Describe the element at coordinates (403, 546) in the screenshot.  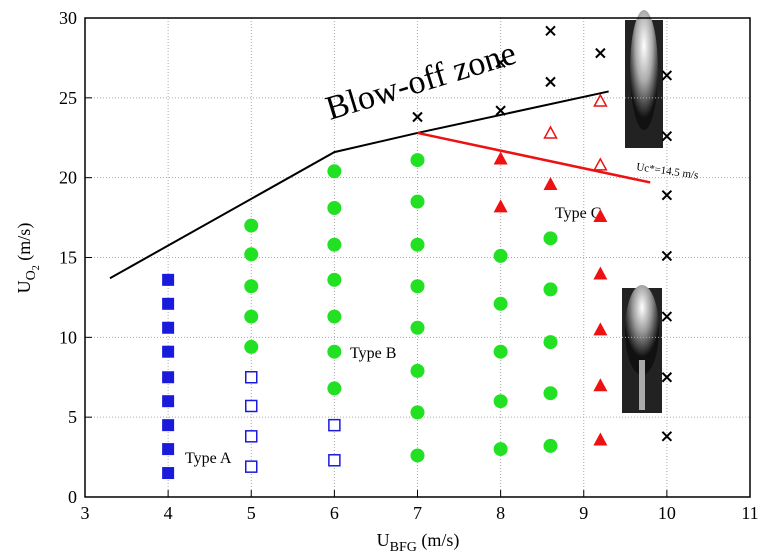
I see `x-label-sub: BFG` at that location.